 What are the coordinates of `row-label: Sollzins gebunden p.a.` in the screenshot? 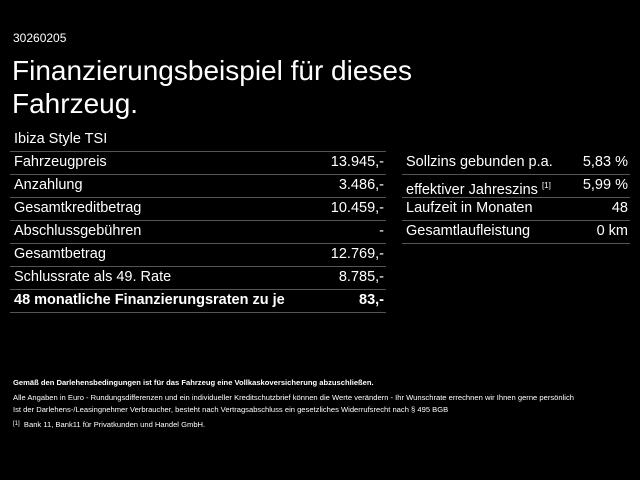 It's located at (479, 162).